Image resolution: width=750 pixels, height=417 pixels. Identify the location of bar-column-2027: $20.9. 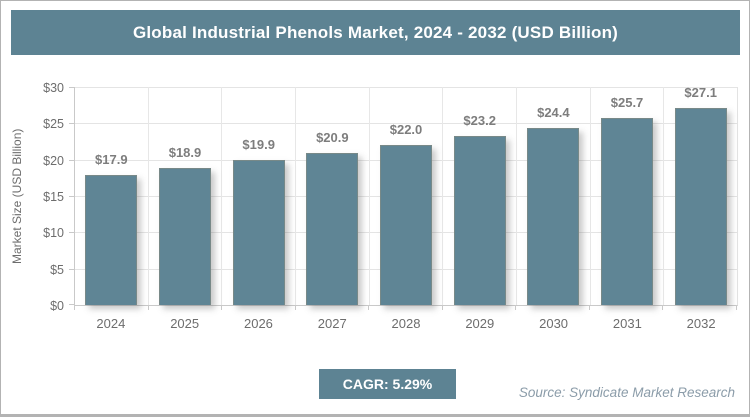
(333, 196).